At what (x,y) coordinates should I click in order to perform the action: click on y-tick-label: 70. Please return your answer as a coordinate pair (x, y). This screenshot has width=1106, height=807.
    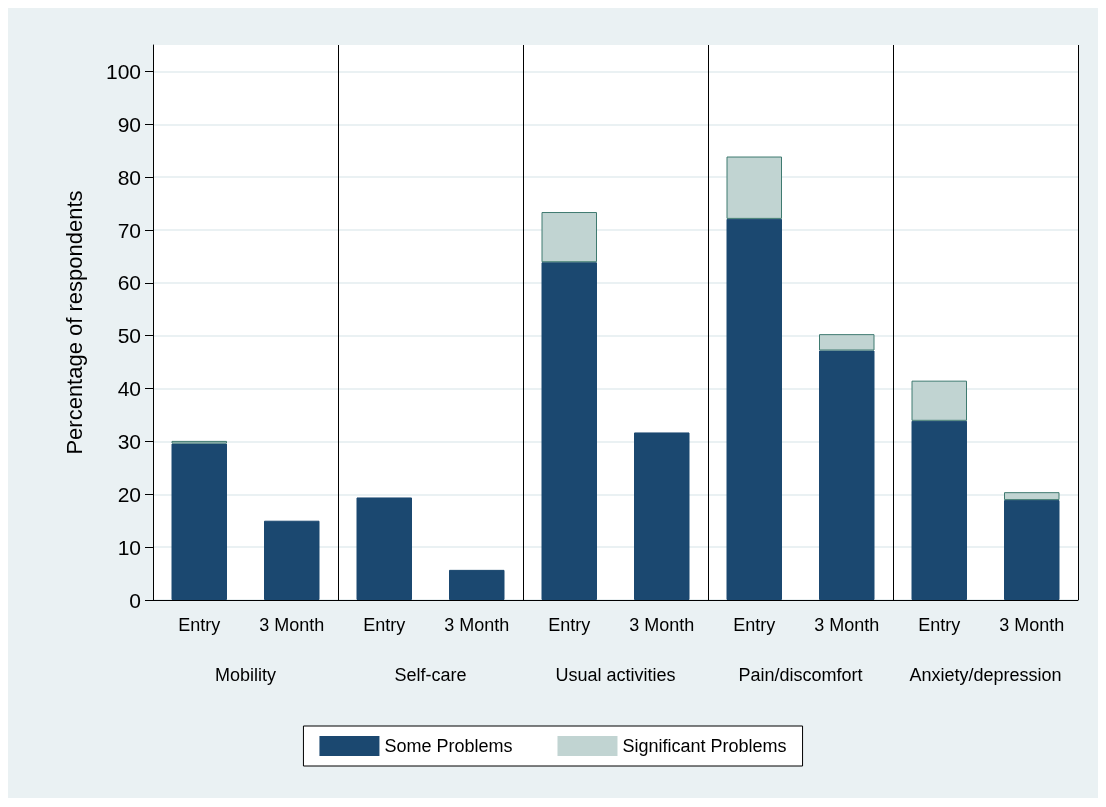
    Looking at the image, I should click on (129, 230).